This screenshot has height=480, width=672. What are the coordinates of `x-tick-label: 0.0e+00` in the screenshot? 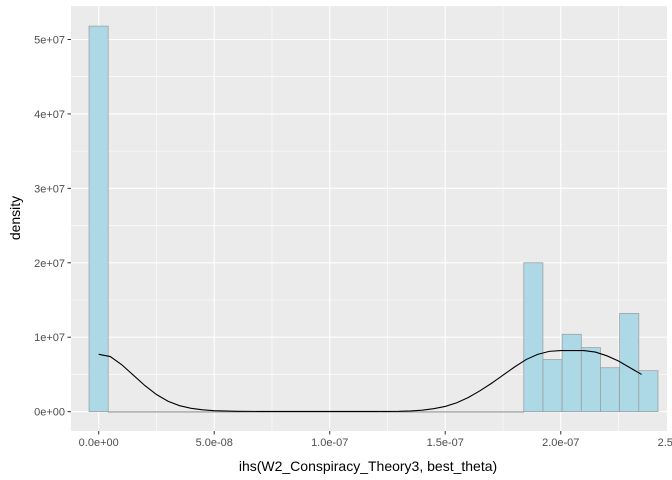 It's located at (99, 443).